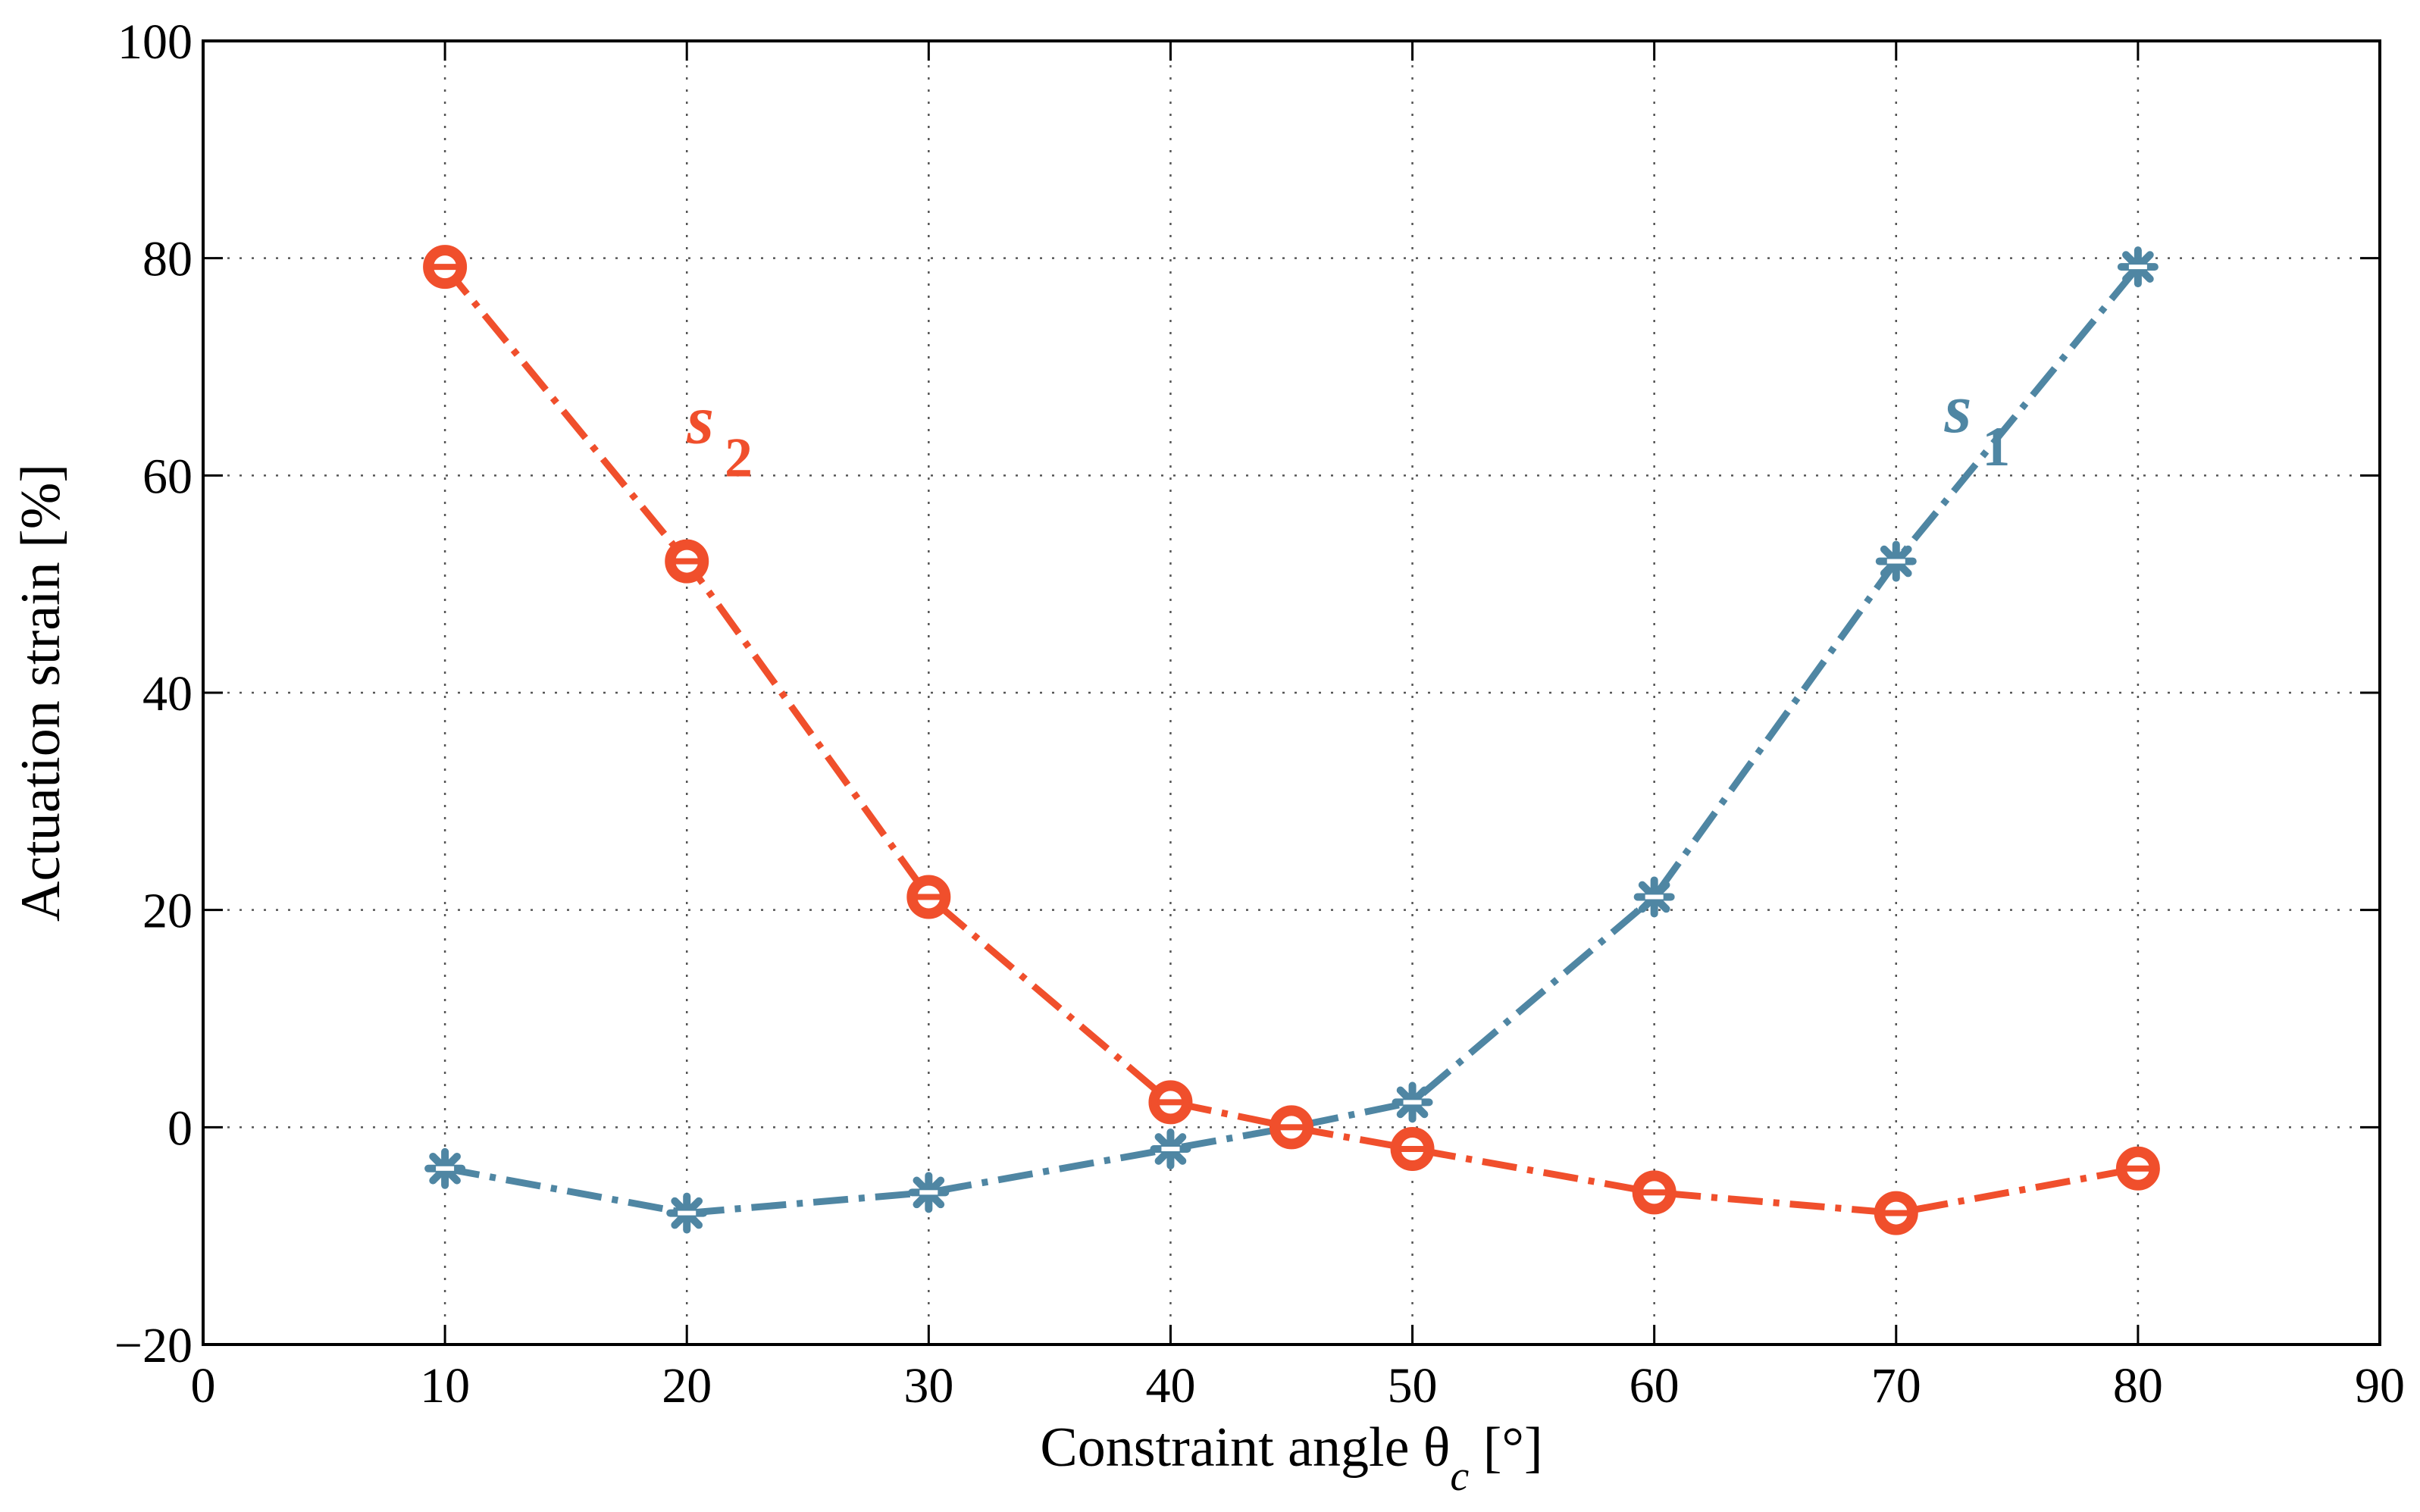  Describe the element at coordinates (1996, 447) in the screenshot. I see `series-label-subscript: 1` at that location.